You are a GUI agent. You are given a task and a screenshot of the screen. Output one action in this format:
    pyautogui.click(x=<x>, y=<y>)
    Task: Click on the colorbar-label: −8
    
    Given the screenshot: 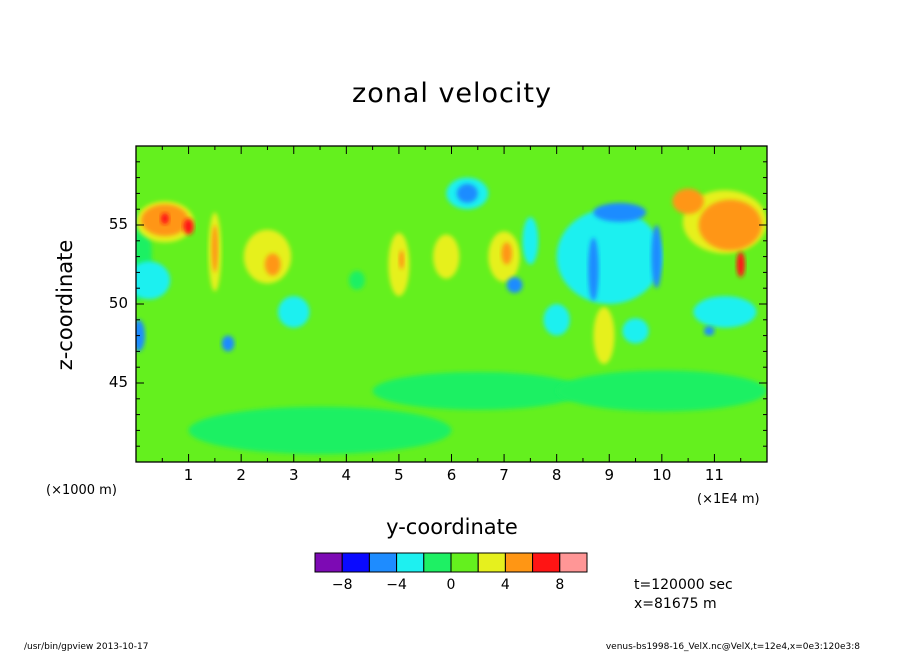 What is the action you would take?
    pyautogui.click(x=342, y=585)
    